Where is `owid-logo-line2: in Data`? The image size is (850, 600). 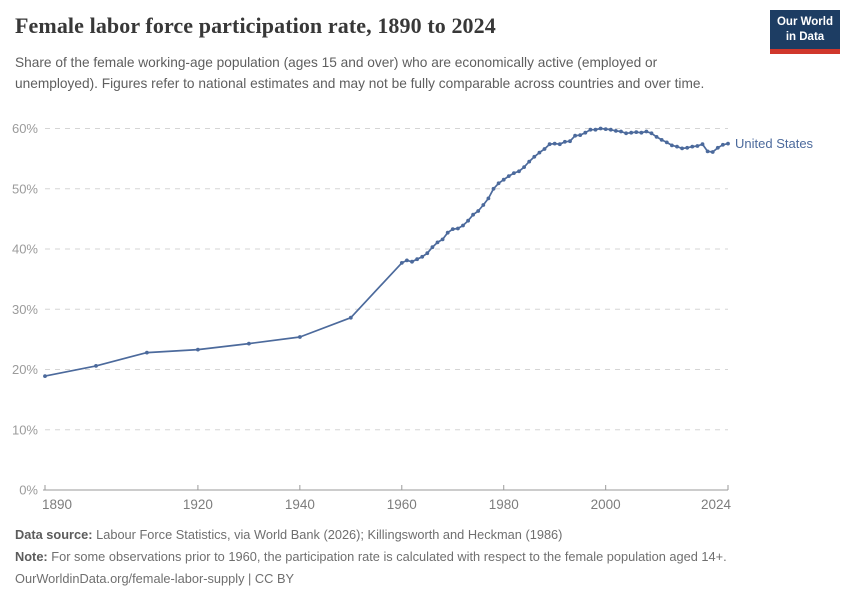 owid-logo-line2: in Data is located at coordinates (805, 36).